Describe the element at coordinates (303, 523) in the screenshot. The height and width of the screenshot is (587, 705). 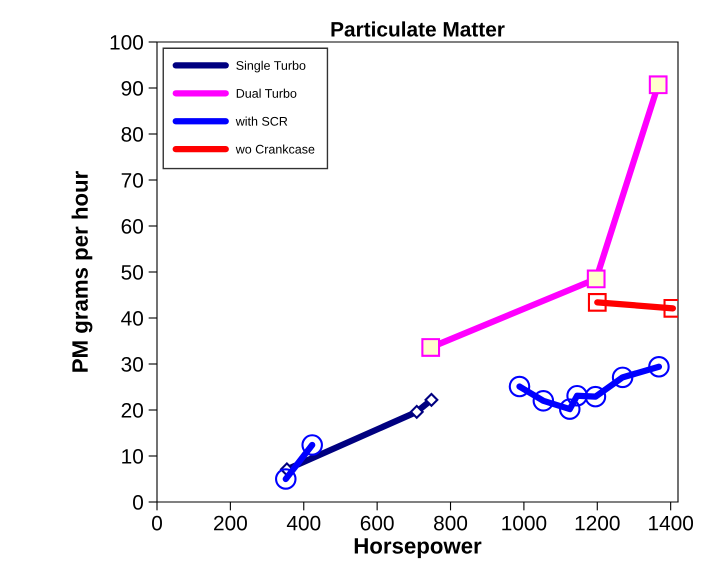
I see `x-tick-label: 400` at that location.